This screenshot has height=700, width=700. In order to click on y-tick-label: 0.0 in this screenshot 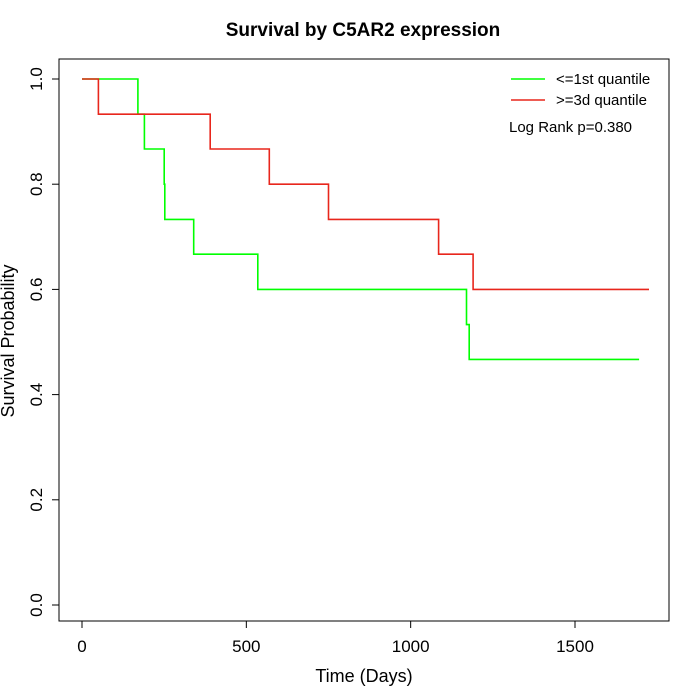, I will do `click(36, 605)`.